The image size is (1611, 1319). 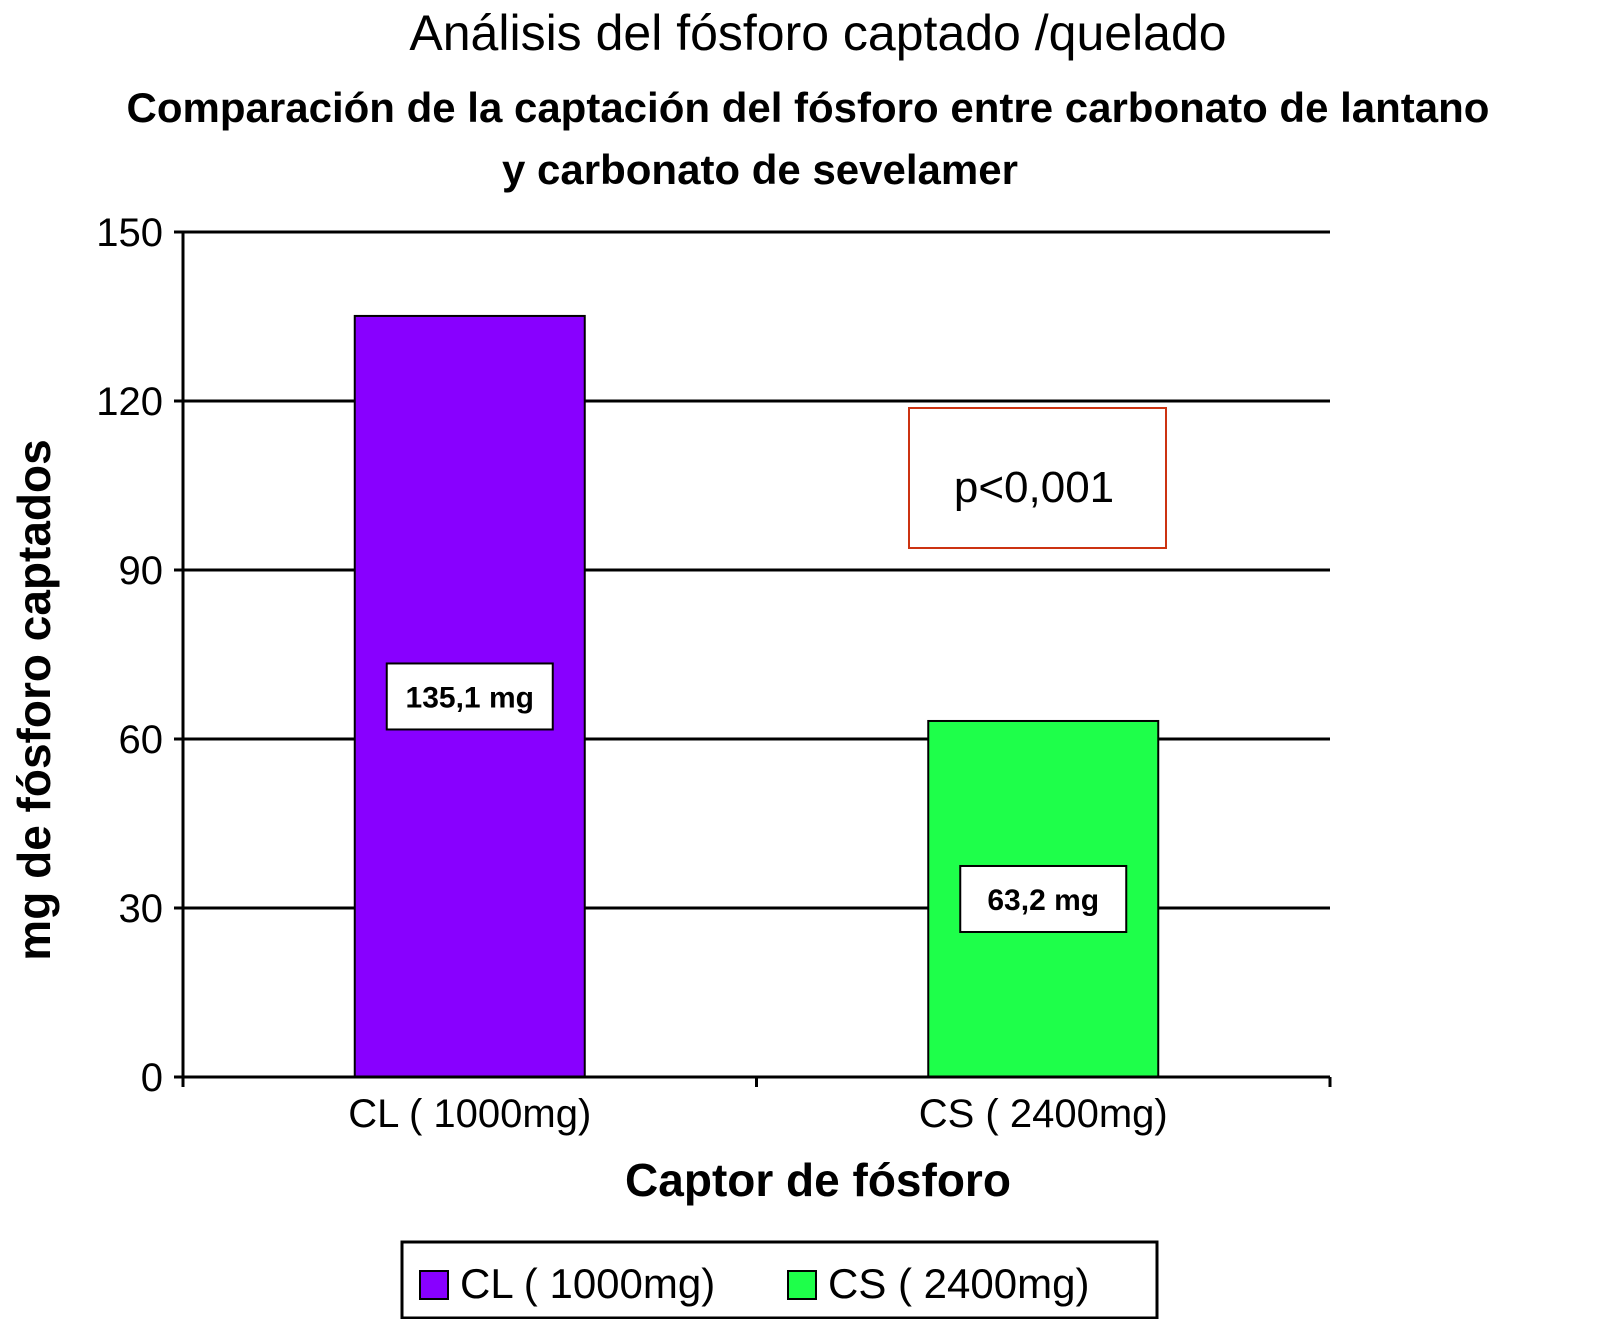 What do you see at coordinates (469, 1114) in the screenshot?
I see `x-tick-label: CL ( 1000mg)` at bounding box center [469, 1114].